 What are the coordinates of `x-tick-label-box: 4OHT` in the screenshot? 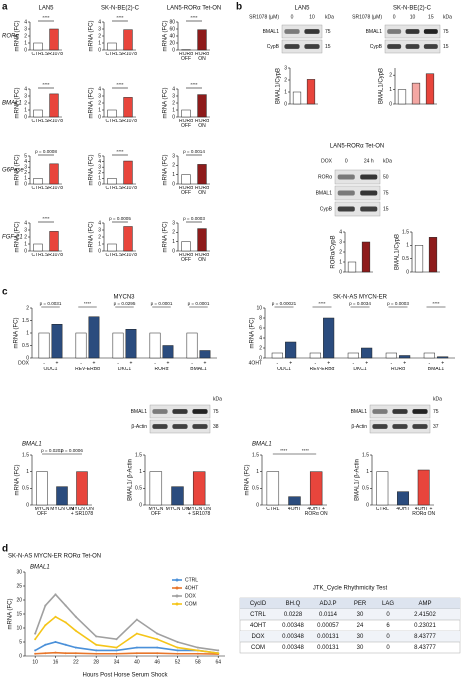 It's located at (402, 509).